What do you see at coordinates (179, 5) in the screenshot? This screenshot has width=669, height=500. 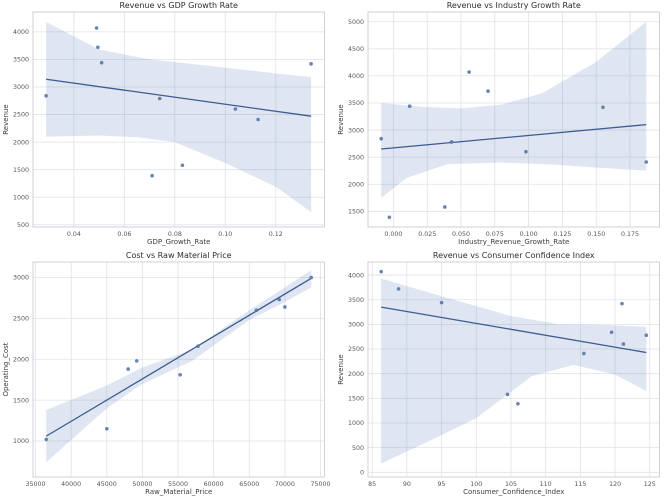 I see `chart-title: Revenue vs GDP Growth Rate` at bounding box center [179, 5].